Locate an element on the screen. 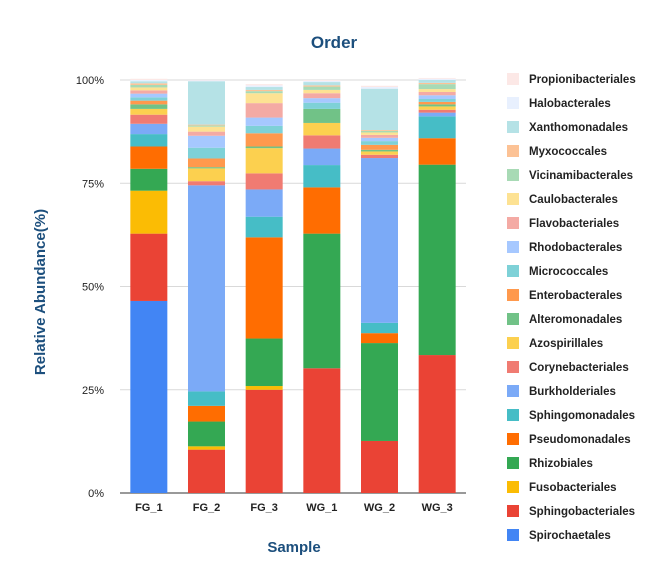  legend-label: Sphingobacteriales is located at coordinates (582, 512).